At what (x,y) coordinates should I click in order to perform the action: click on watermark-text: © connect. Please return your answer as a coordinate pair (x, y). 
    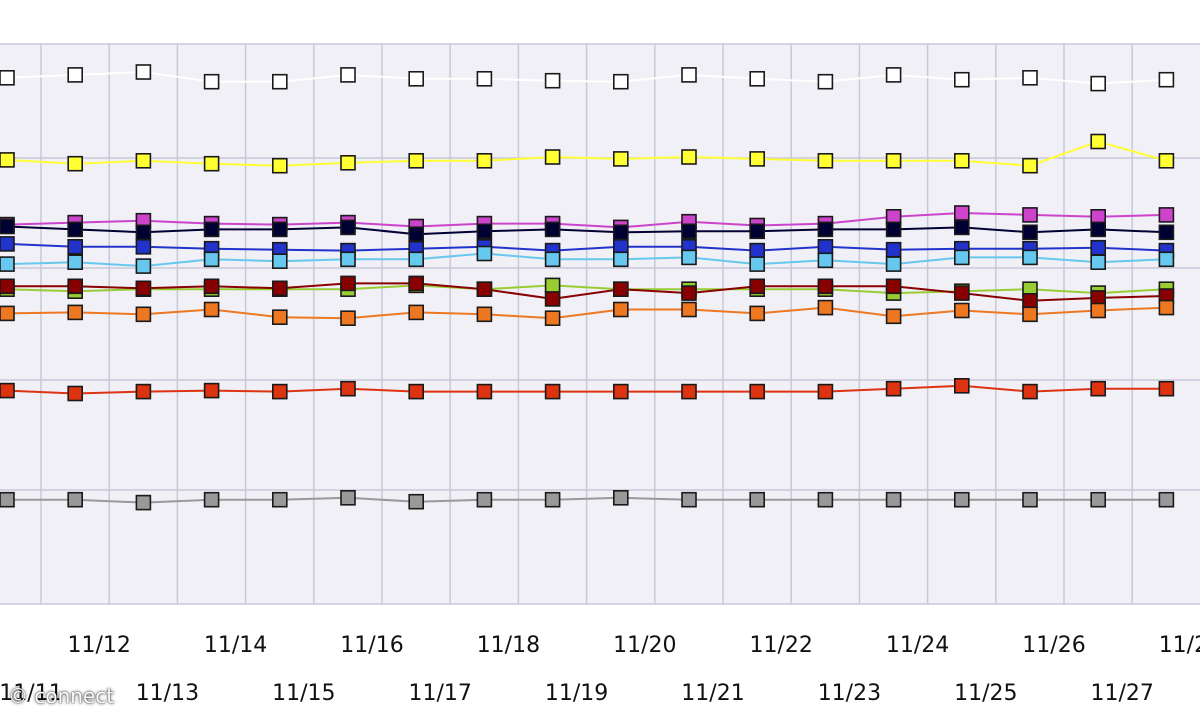
    Looking at the image, I should click on (61, 696).